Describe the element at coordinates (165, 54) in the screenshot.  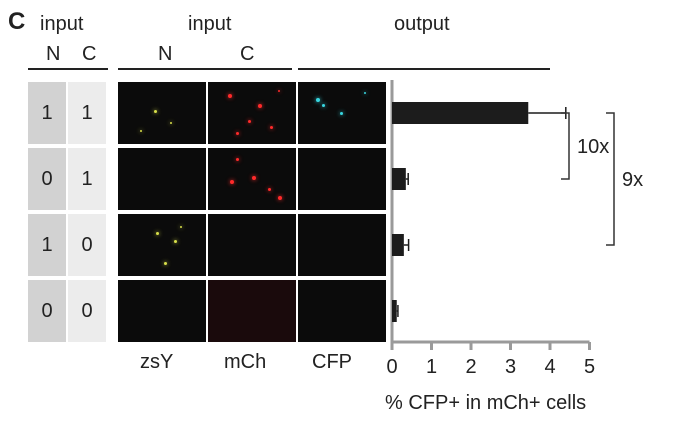
I see `images-col-n: N` at that location.